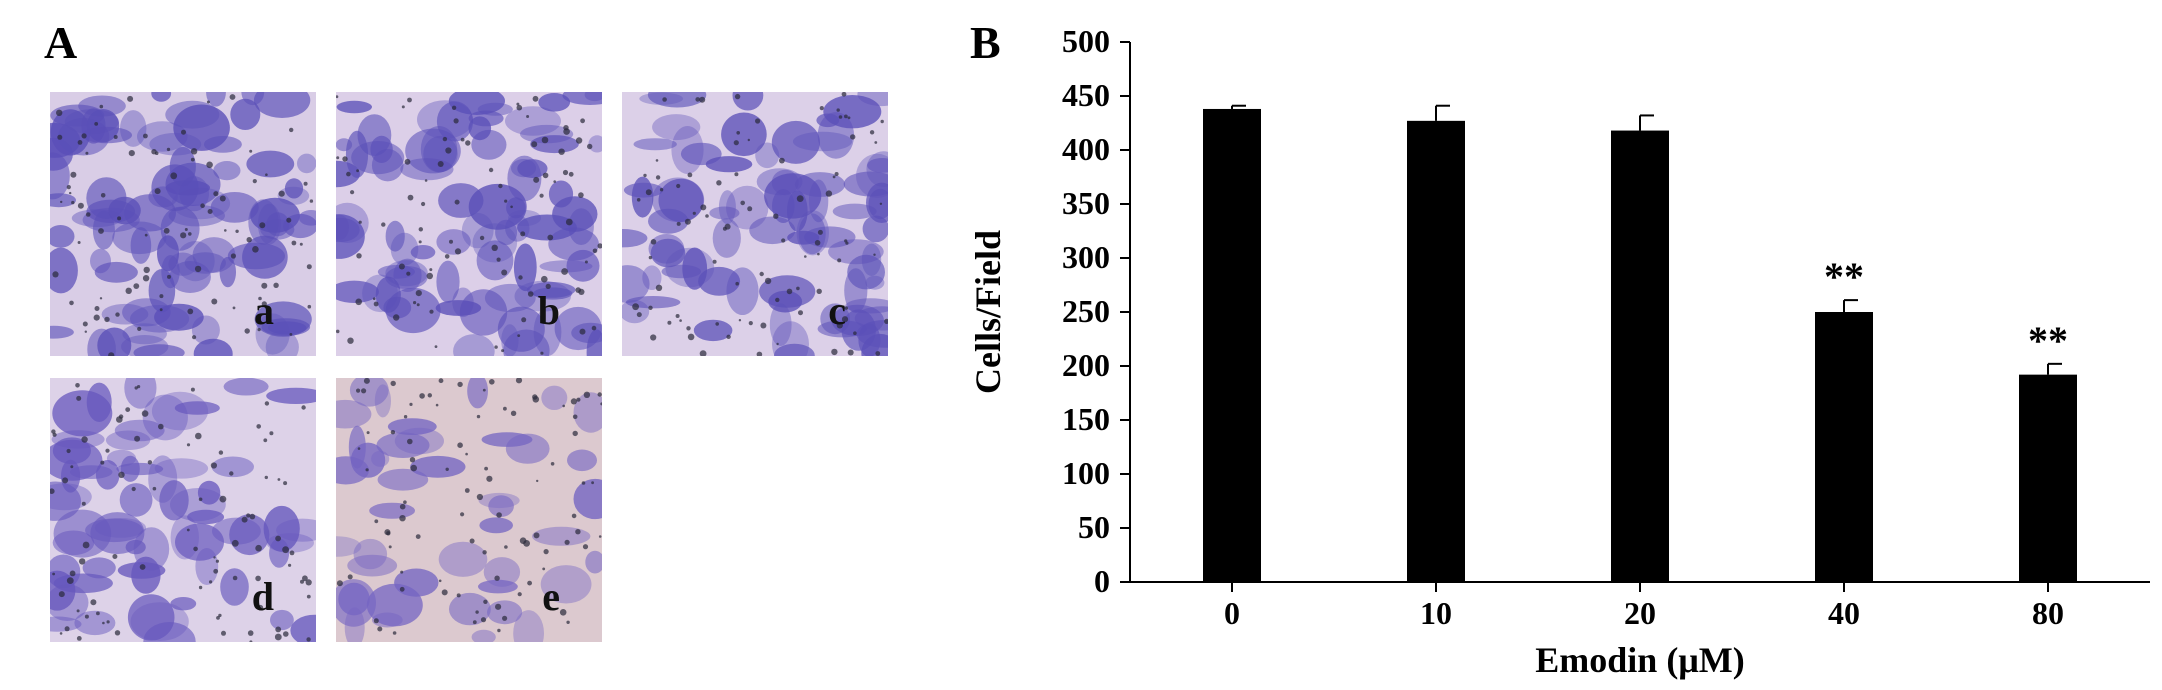  What do you see at coordinates (1232, 613) in the screenshot?
I see `x-tick-label: 0` at bounding box center [1232, 613].